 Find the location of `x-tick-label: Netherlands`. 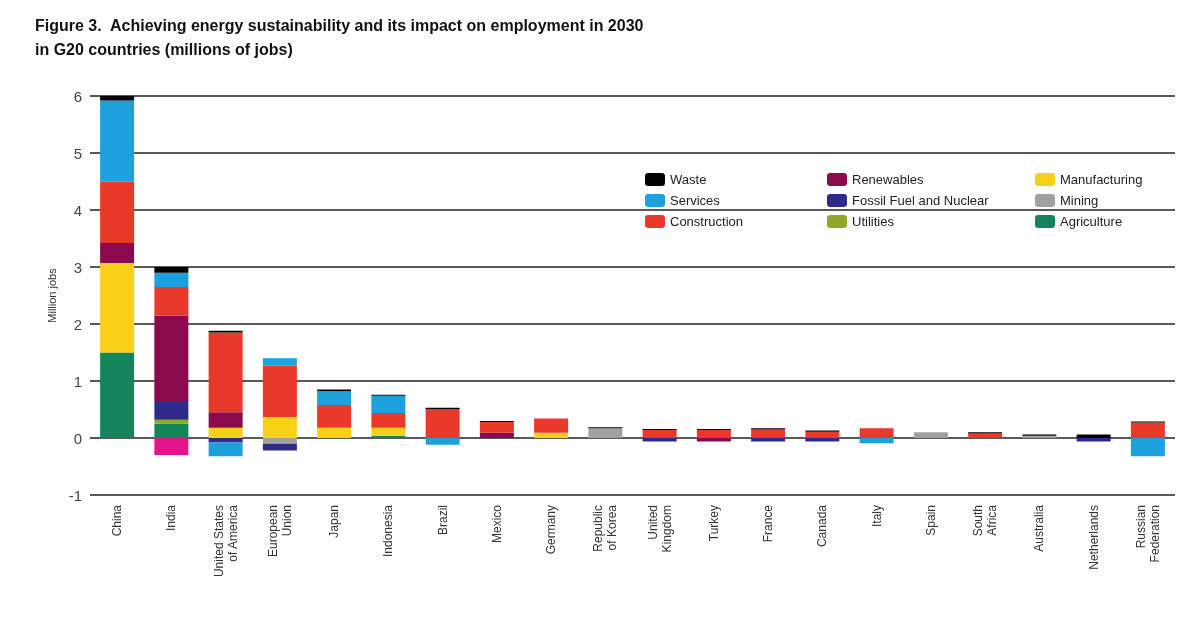

x-tick-label: Netherlands is located at coordinates (1093, 537).